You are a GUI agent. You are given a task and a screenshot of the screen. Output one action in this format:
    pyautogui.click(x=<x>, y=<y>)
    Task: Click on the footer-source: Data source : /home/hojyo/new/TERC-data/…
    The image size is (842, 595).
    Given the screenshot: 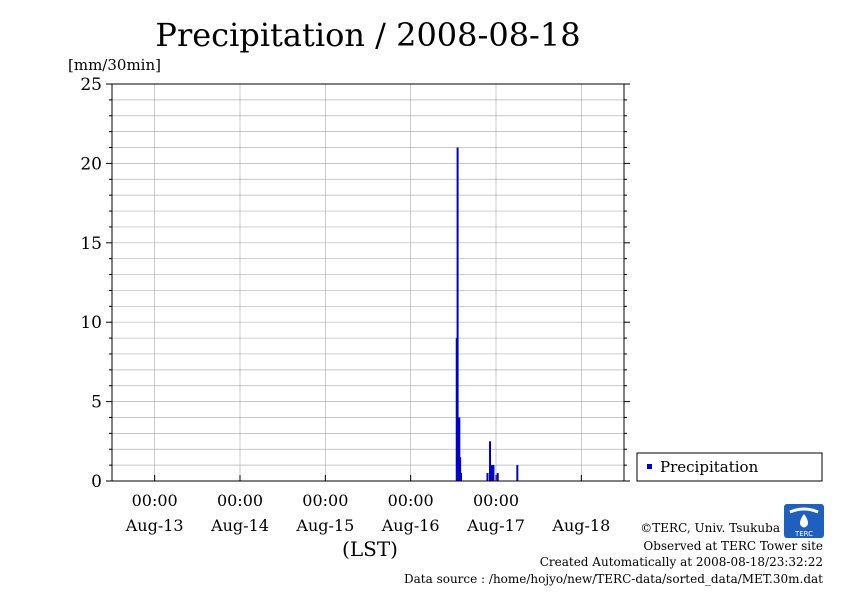 What is the action you would take?
    pyautogui.click(x=613, y=579)
    